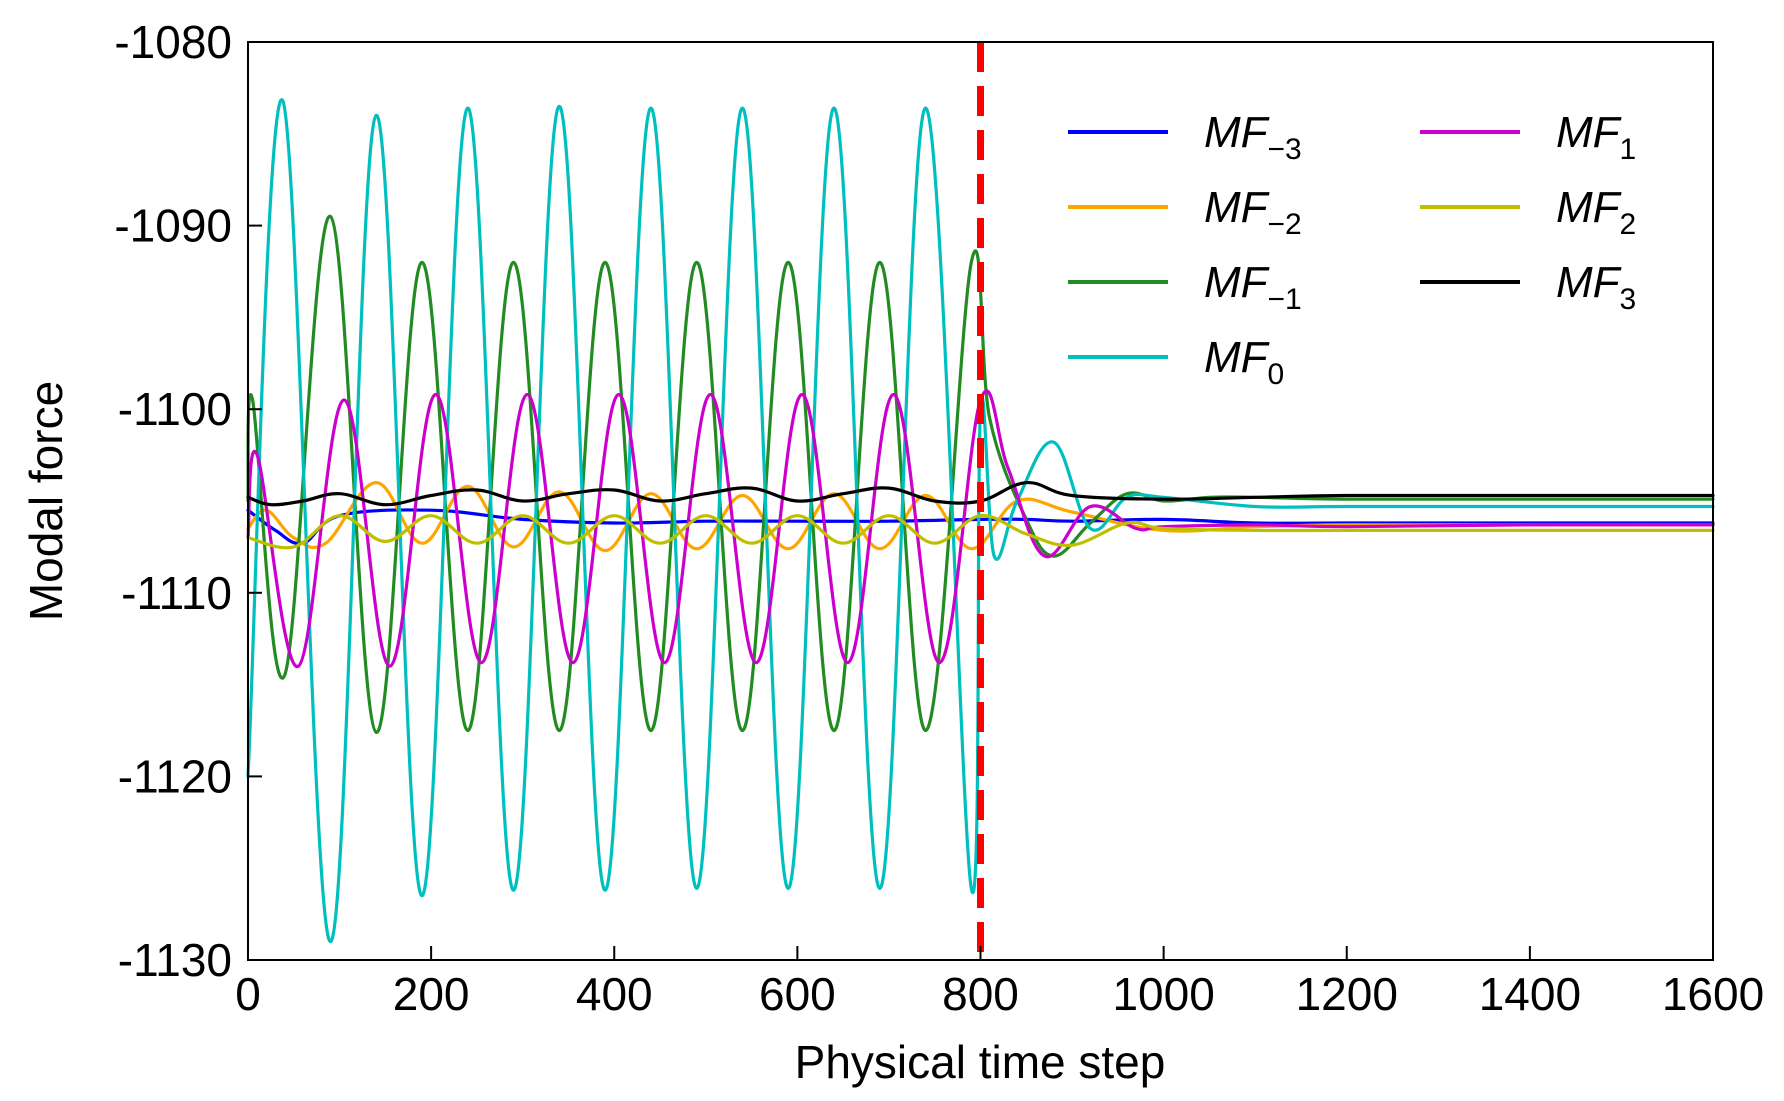 This screenshot has width=1784, height=1101. I want to click on legend-label-2: MF−1, so click(1253, 287).